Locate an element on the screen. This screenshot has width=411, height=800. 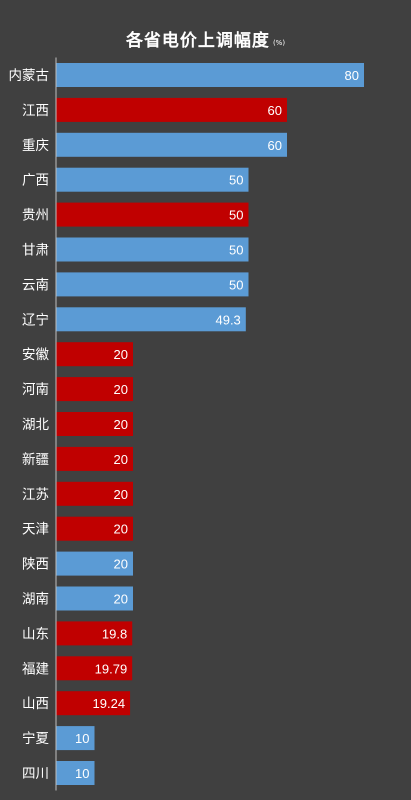
chart-title-row: 各省电价上调幅度 (%) is located at coordinates (205, 38).